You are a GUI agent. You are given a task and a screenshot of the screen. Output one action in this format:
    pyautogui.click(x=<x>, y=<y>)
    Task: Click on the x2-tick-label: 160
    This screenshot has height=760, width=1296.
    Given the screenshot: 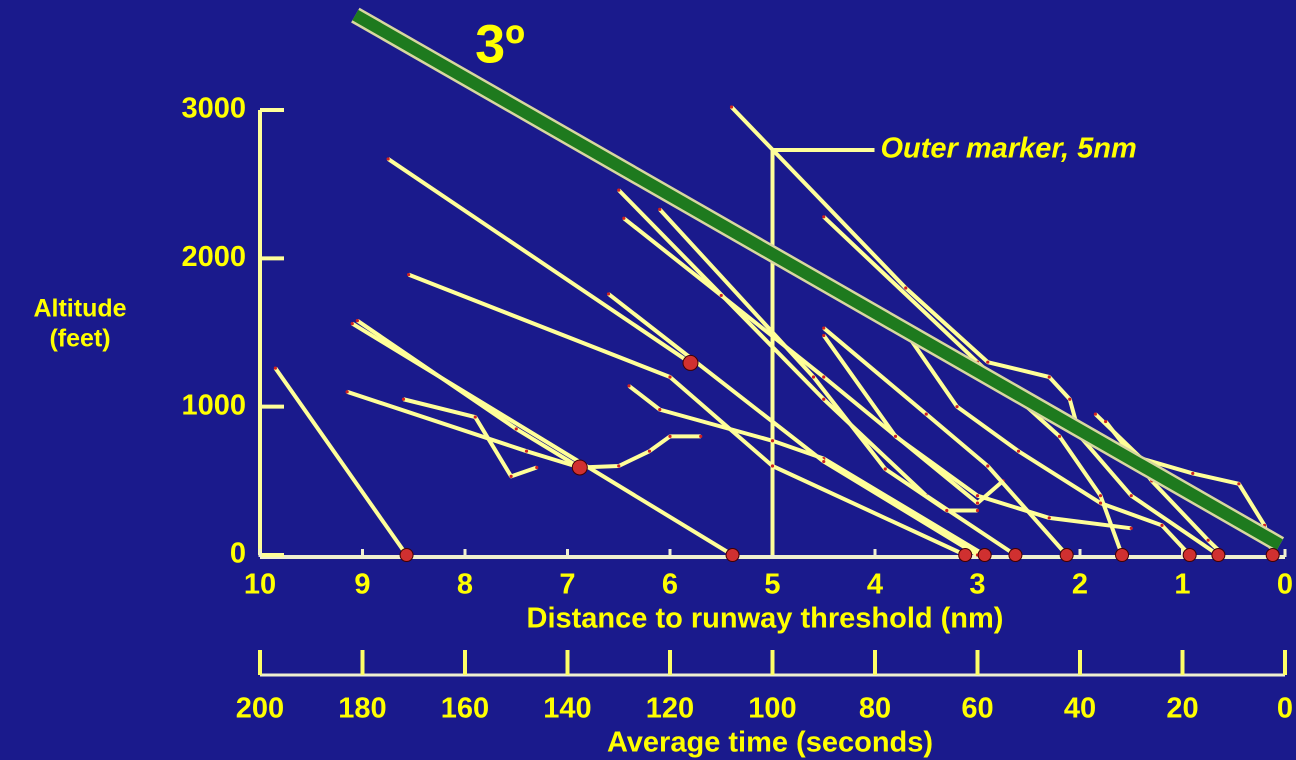 What is the action you would take?
    pyautogui.click(x=465, y=709)
    